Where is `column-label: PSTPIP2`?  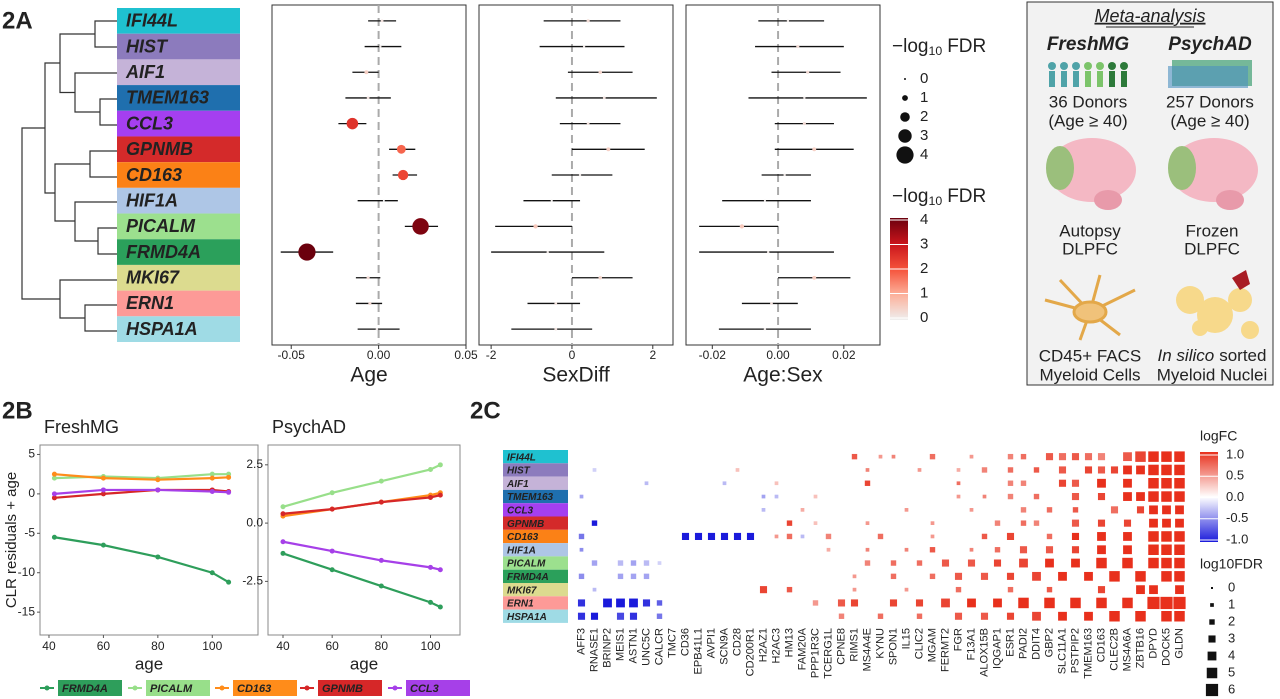
column-label: PSTPIP2 is located at coordinates (1075, 650).